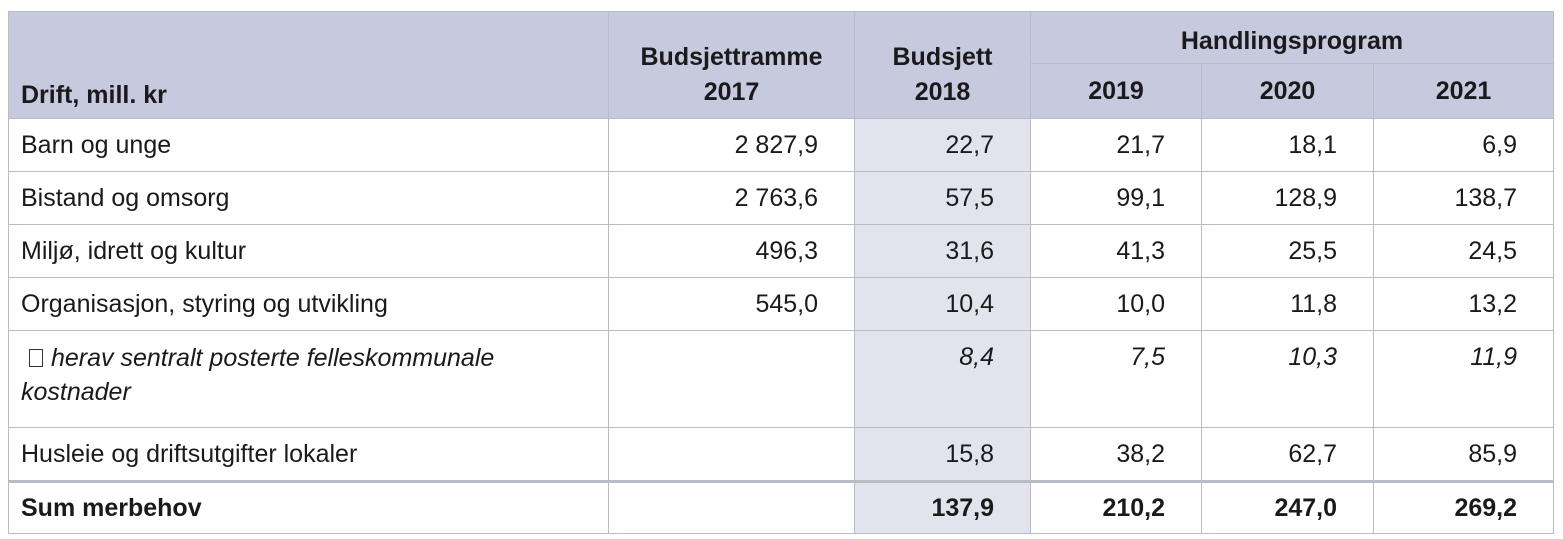 This screenshot has height=539, width=1563. I want to click on header-budsjettramme-line2: 2017, so click(731, 92).